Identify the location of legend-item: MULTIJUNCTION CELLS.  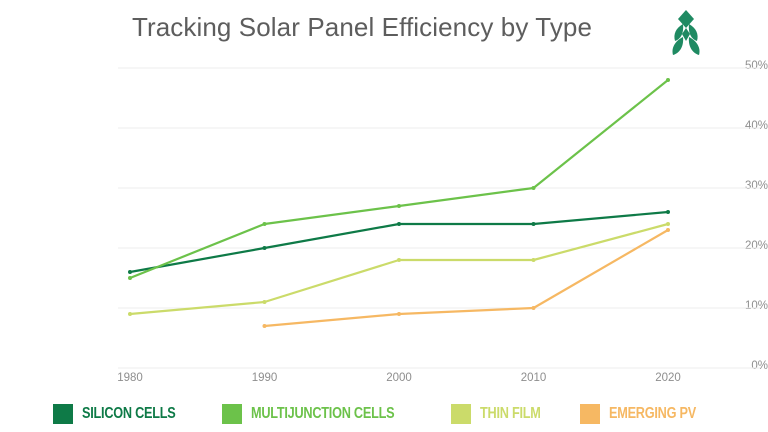
(323, 414).